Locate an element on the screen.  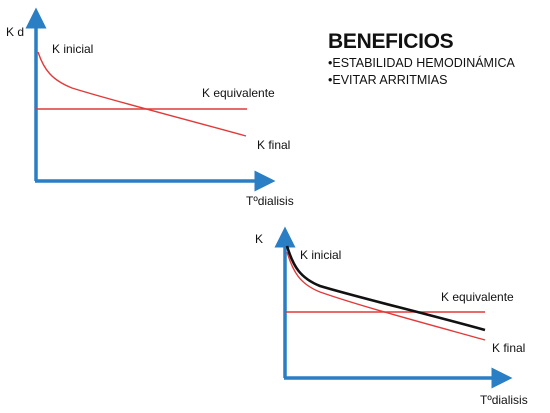
bottom-k-black-decay-curve is located at coordinates (385, 288).